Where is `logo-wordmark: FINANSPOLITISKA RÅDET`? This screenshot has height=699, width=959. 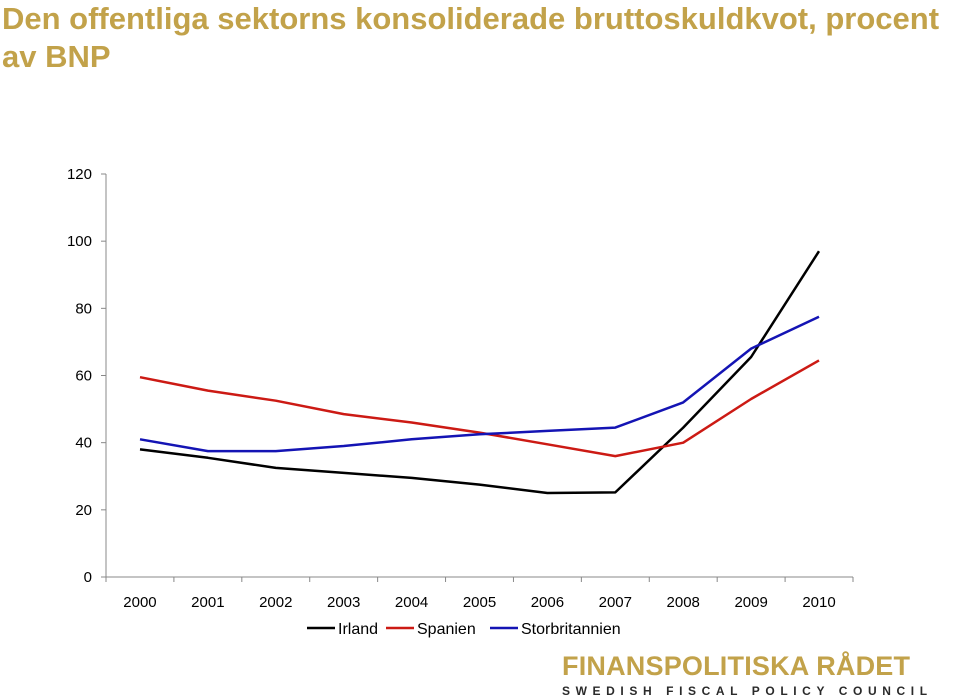 logo-wordmark: FINANSPOLITISKA RÅDET is located at coordinates (736, 666).